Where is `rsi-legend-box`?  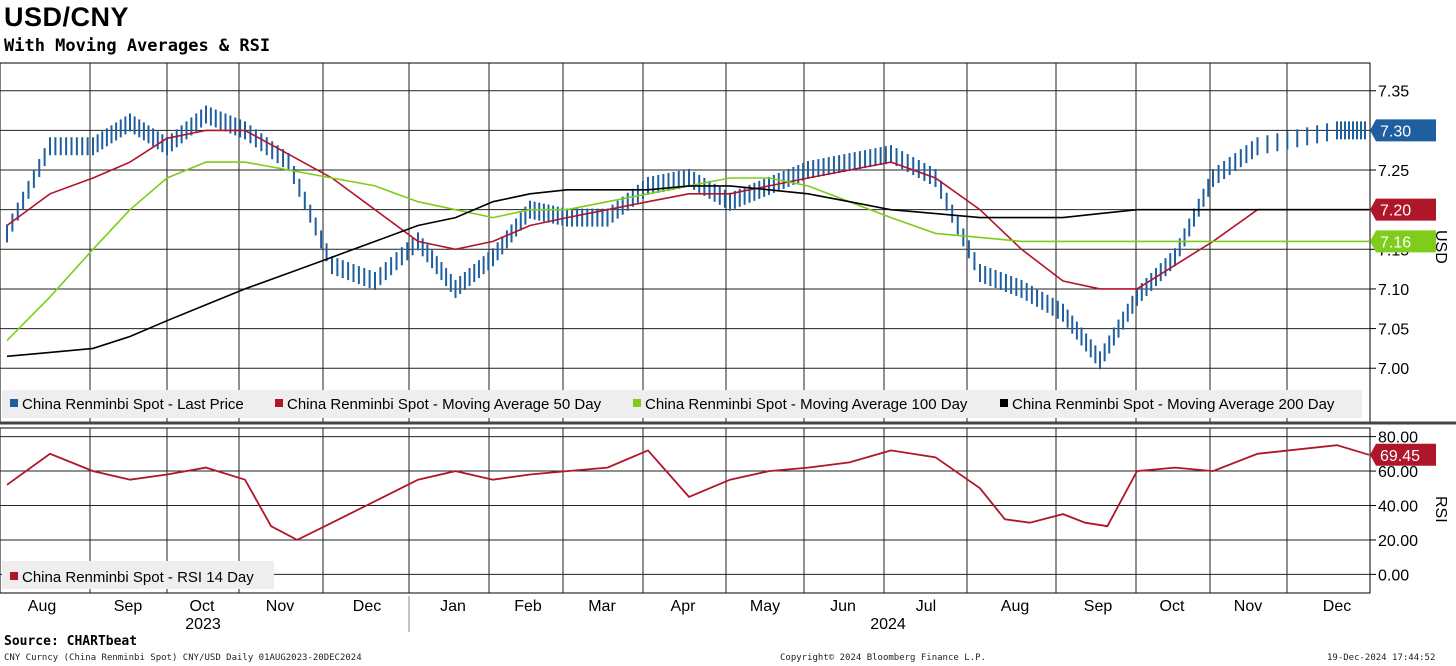 rsi-legend-box is located at coordinates (138, 575).